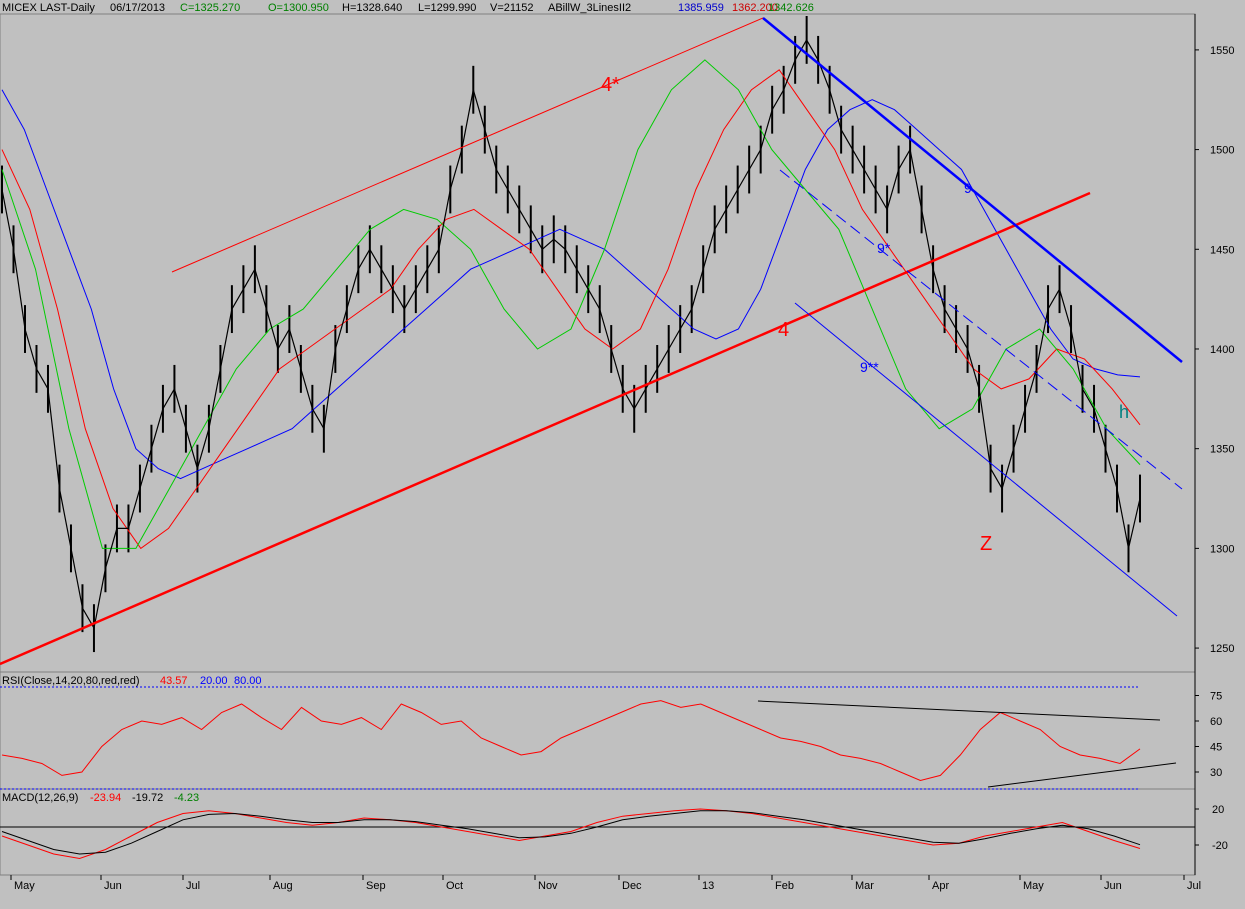 This screenshot has width=1245, height=909. I want to click on month-label: Nov, so click(548, 886).